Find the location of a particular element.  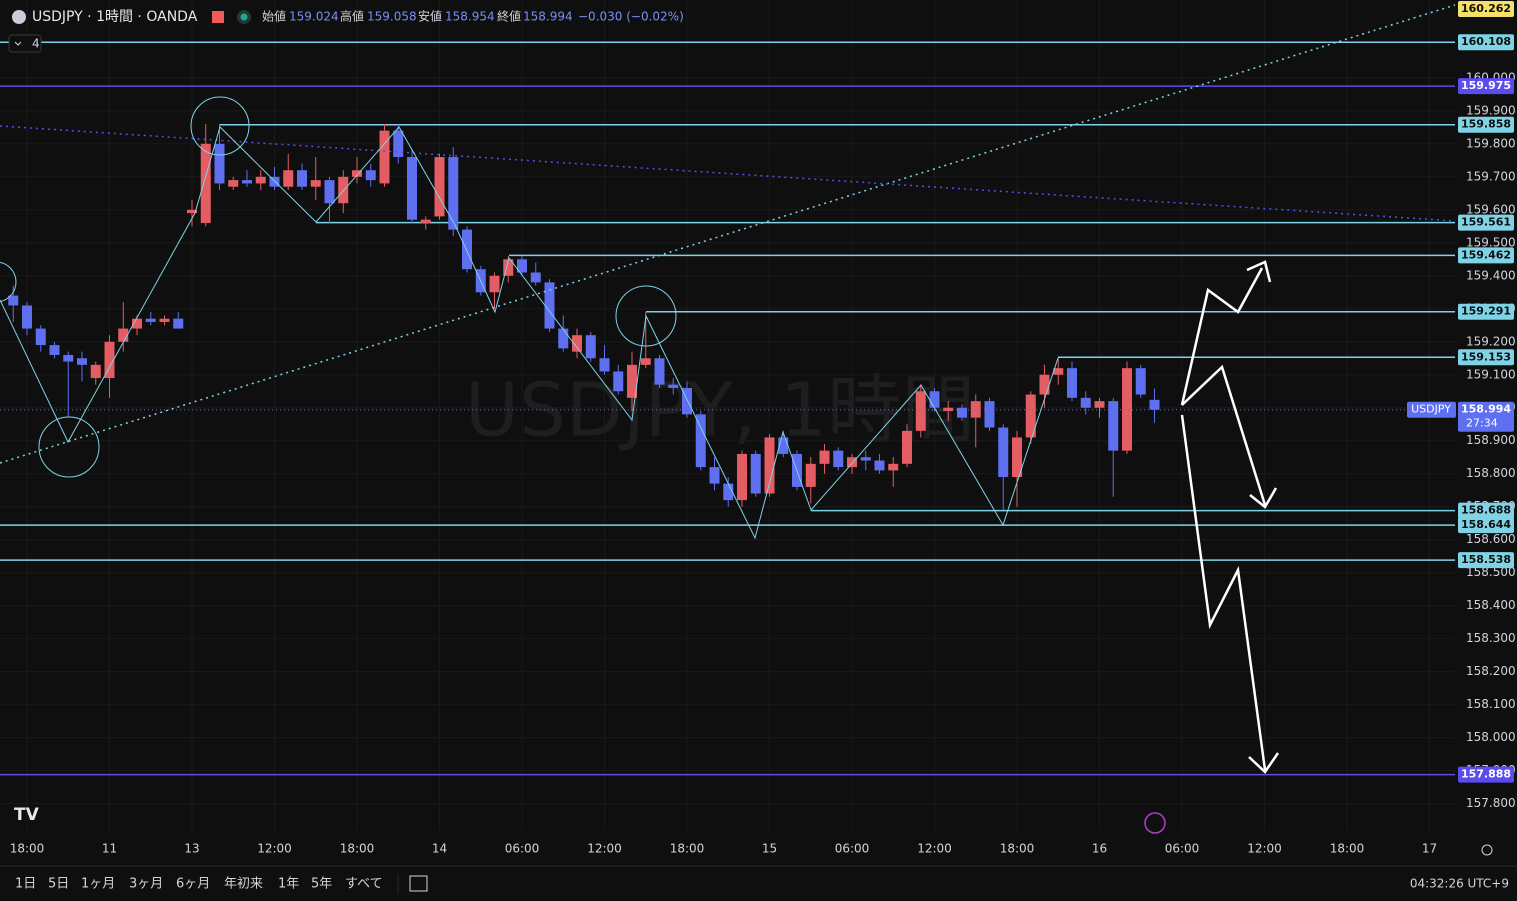

range-button: 年初来 is located at coordinates (243, 884).